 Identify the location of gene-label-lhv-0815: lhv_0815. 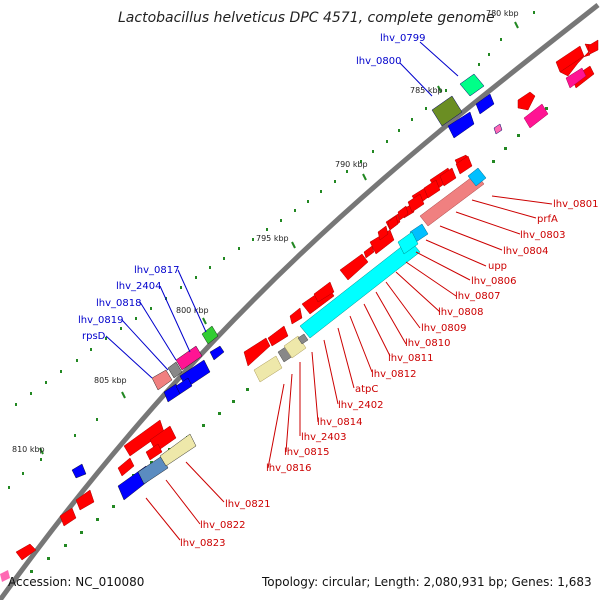
(306, 452).